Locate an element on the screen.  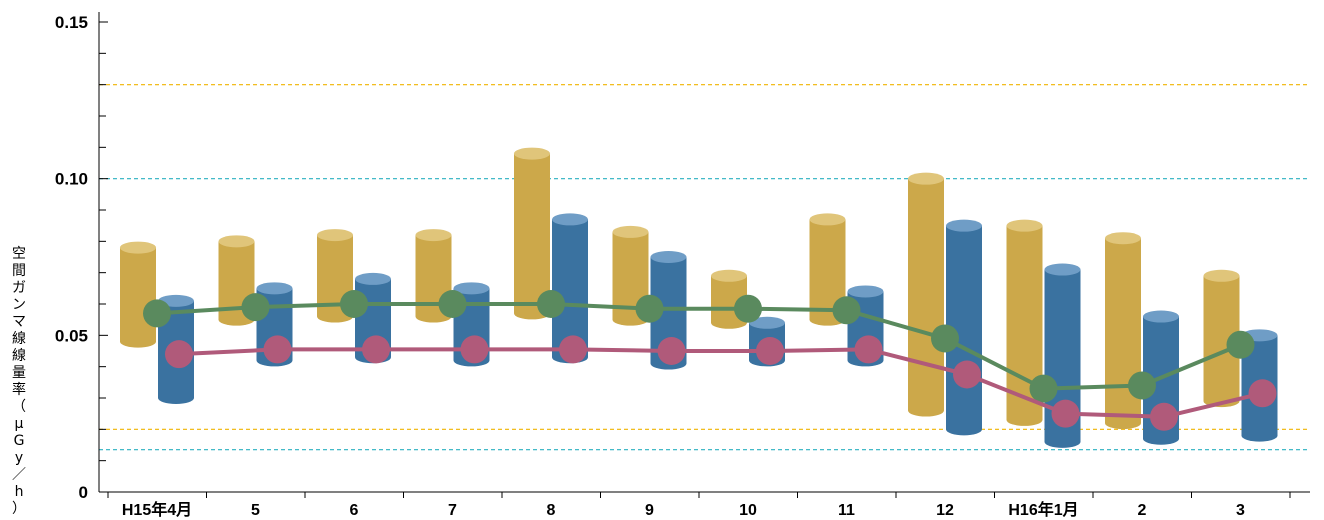
y-axis-label-char: （ is located at coordinates (19, 407).